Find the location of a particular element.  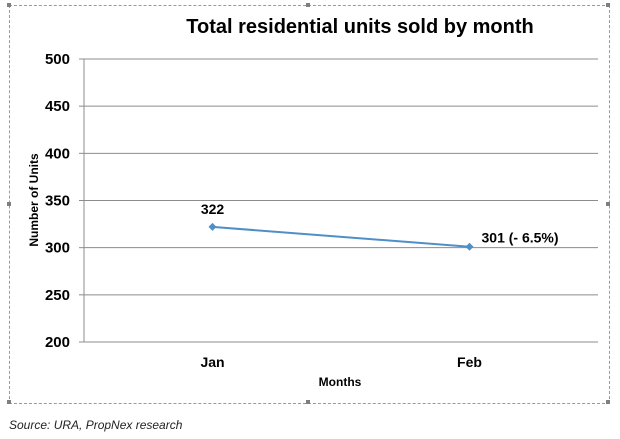

frame-handle-bottom-right is located at coordinates (608, 402).